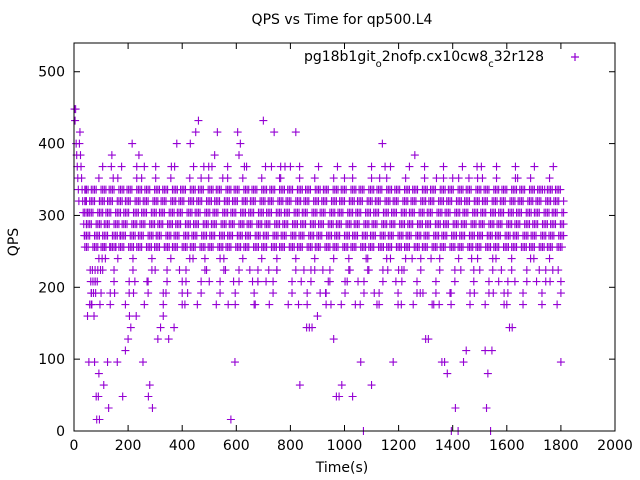 This screenshot has width=640, height=480. What do you see at coordinates (399, 446) in the screenshot?
I see `x-tick-label: 1200` at bounding box center [399, 446].